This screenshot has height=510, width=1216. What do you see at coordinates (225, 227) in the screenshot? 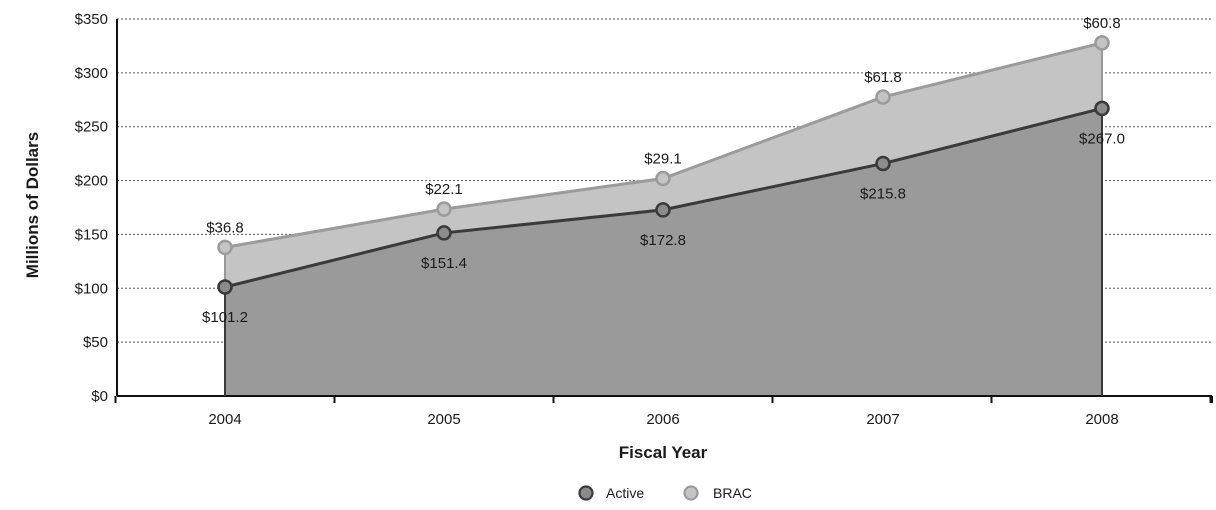
I see `data-label-brac: $36.8` at bounding box center [225, 227].